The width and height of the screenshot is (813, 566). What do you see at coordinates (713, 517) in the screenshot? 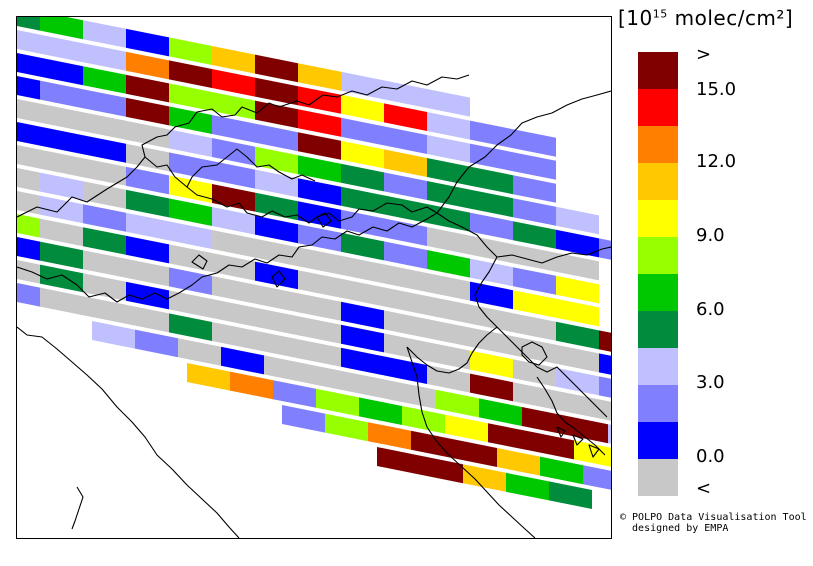
I see `credit-line: © POLPO Data Visualisation Tool` at bounding box center [713, 517].